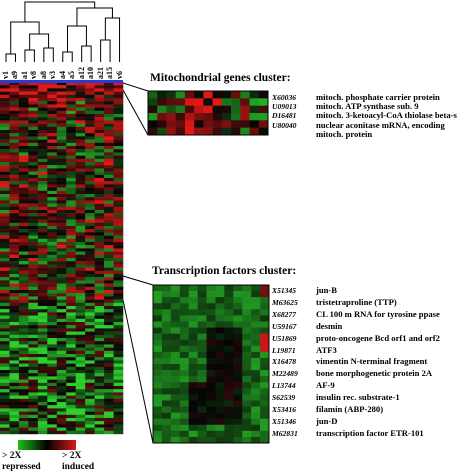 This screenshot has height=474, width=474. I want to click on legend-gradient-bar, so click(47, 445).